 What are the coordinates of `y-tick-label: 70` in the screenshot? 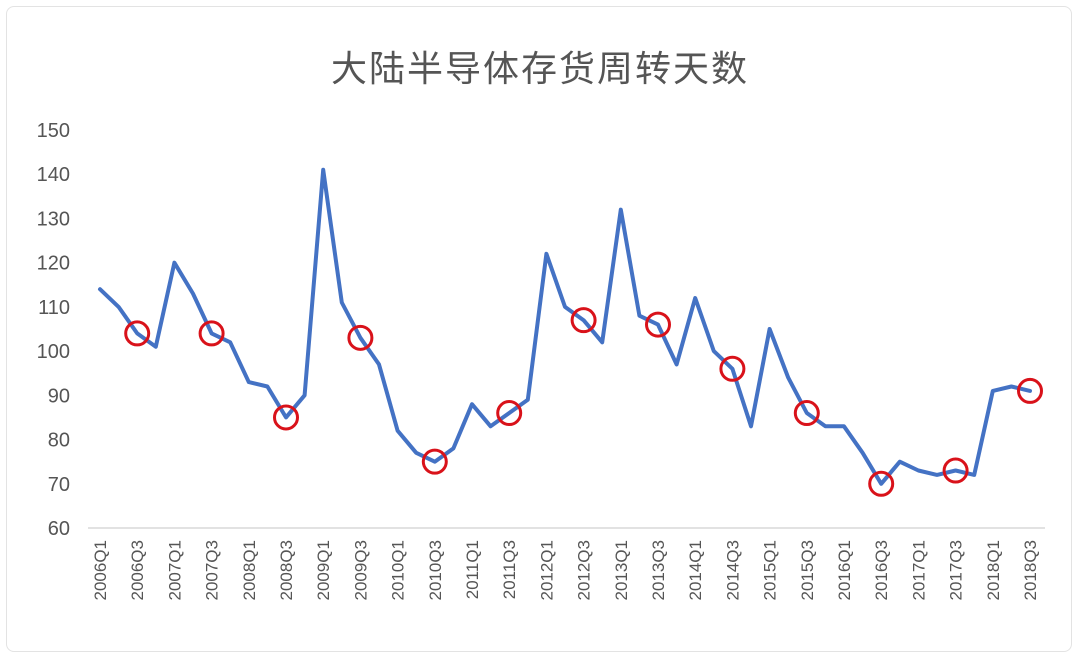 It's located at (59, 485).